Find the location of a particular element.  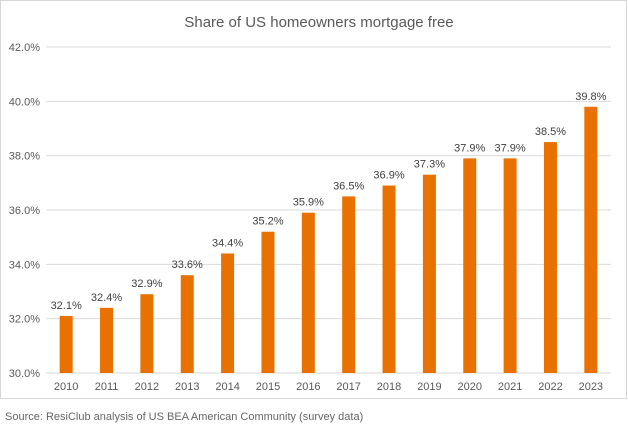

x-tick-label-2021: 2021 is located at coordinates (510, 387).